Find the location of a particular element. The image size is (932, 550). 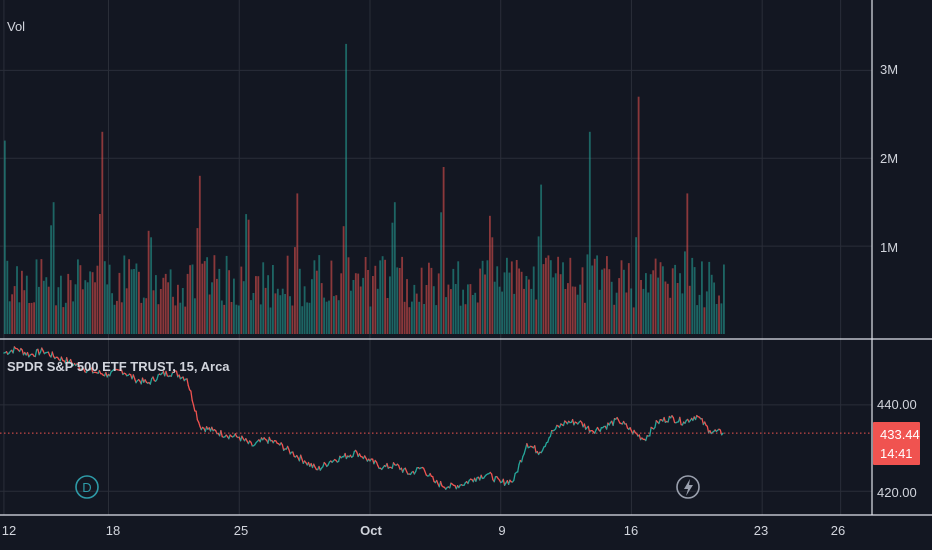

earnings-marker is located at coordinates (688, 487).